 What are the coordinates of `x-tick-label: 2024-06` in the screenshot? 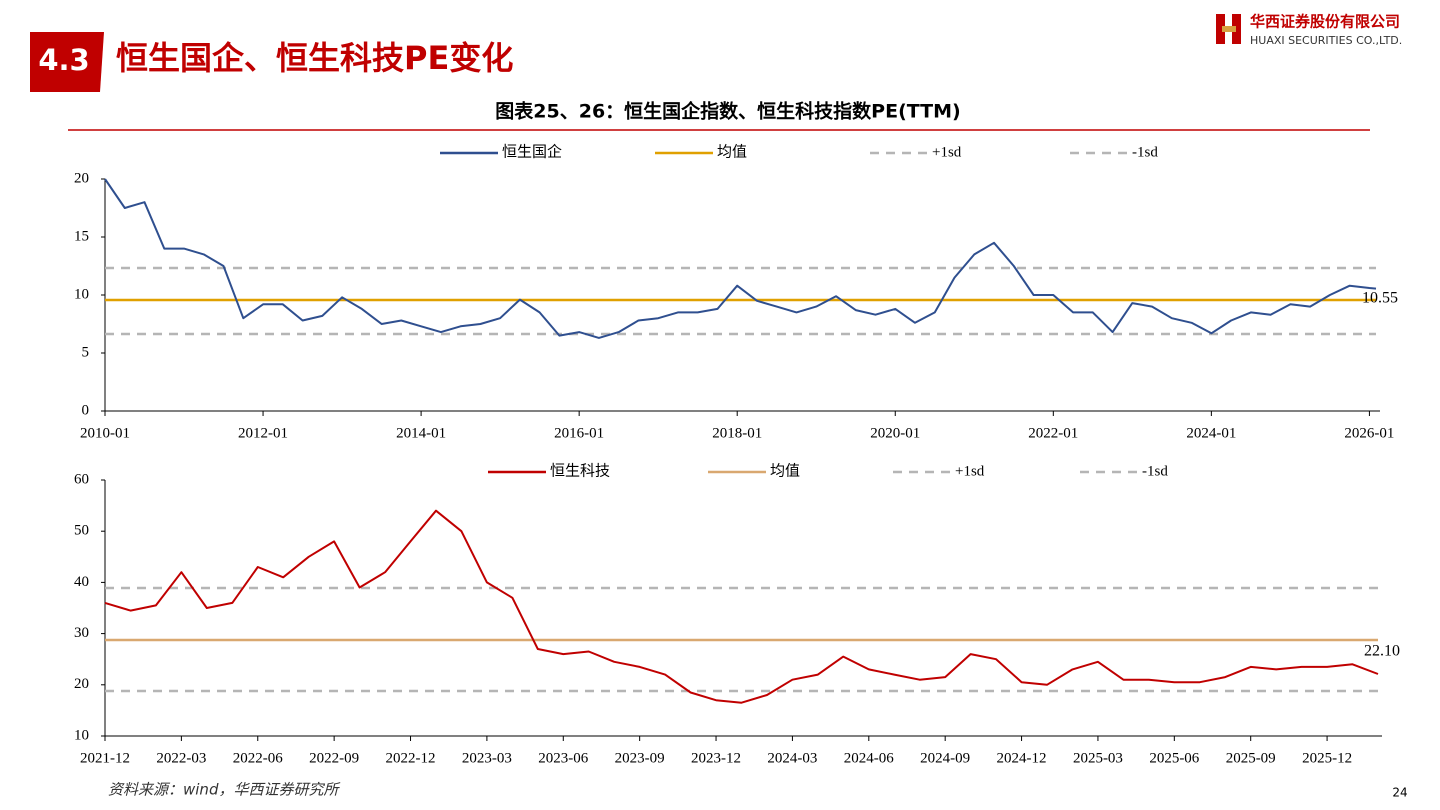 It's located at (869, 758).